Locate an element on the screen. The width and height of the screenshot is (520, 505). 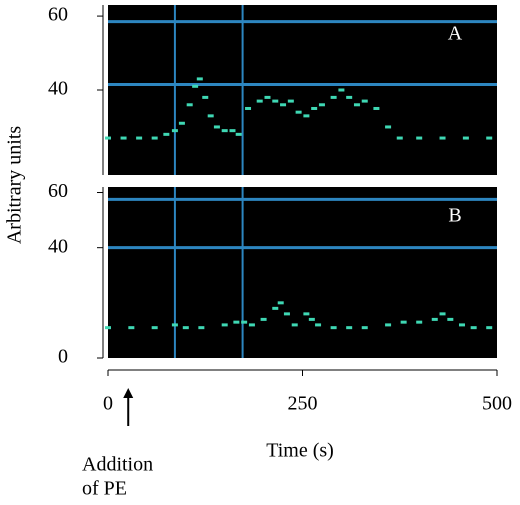
y-axis-label: Arbitrary units is located at coordinates (15, 185).